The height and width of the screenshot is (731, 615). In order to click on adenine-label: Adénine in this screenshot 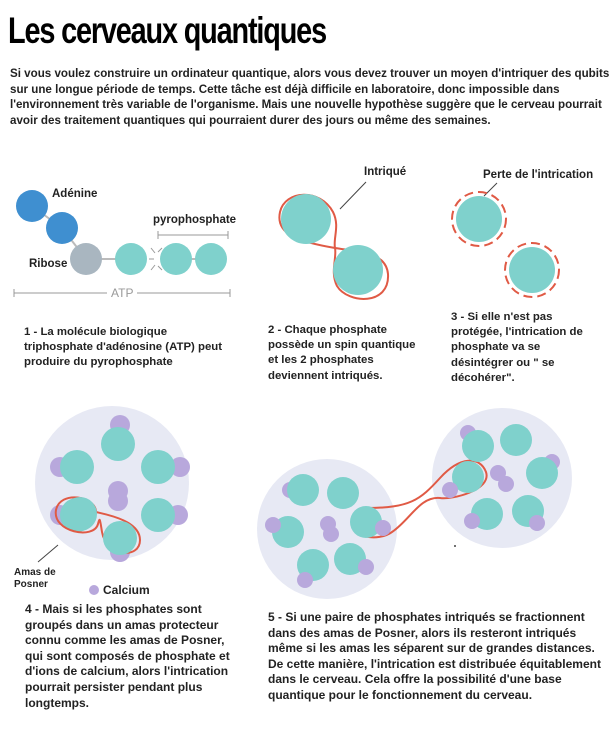, I will do `click(75, 194)`.